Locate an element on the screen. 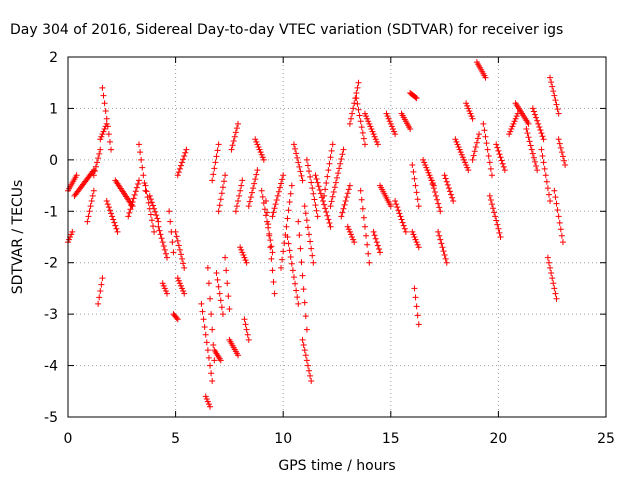 The width and height of the screenshot is (640, 480). x-tick-label: 0 is located at coordinates (68, 439).